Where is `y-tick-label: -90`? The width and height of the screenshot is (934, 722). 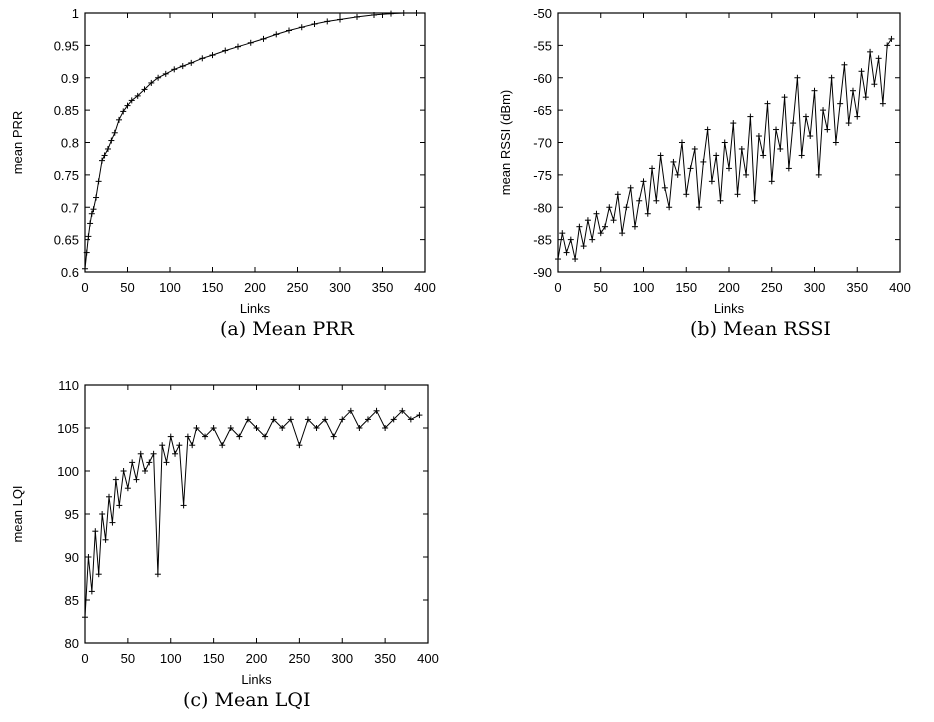 y-tick-label: -90 is located at coordinates (542, 272).